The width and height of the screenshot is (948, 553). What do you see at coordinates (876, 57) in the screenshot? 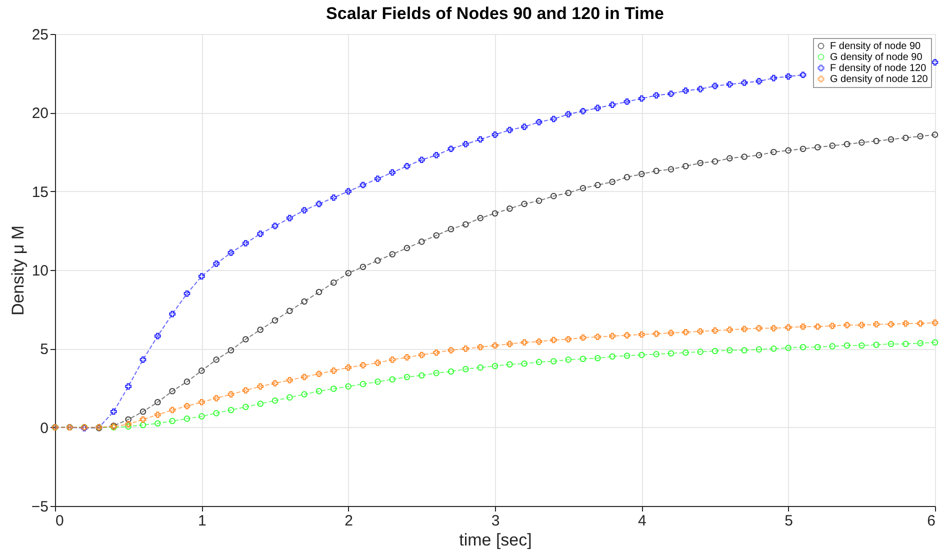
I see `legend-label: G density of node 90` at bounding box center [876, 57].